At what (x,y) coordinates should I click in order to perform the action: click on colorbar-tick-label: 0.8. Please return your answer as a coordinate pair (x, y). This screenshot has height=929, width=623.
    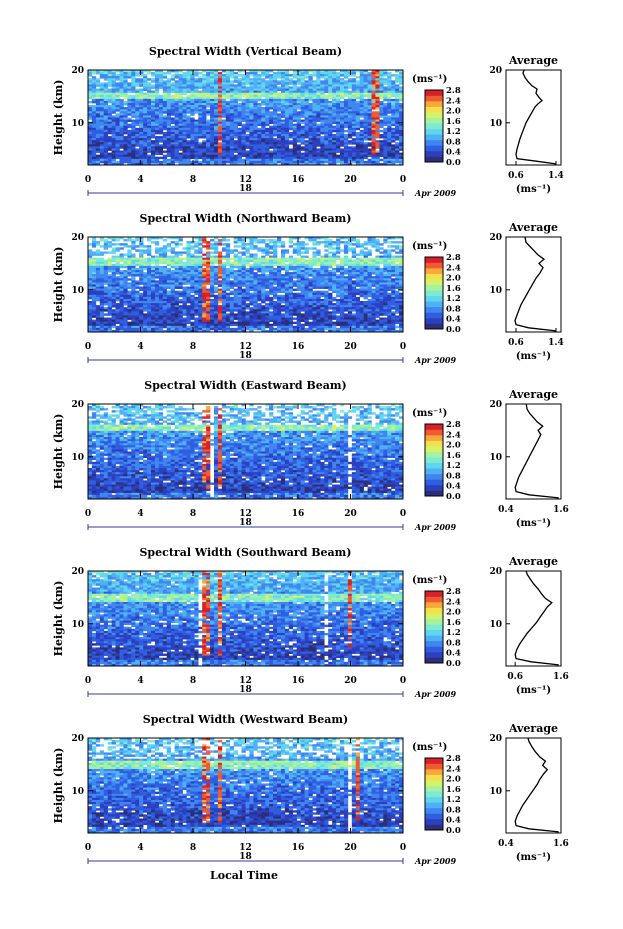
    Looking at the image, I should click on (453, 142).